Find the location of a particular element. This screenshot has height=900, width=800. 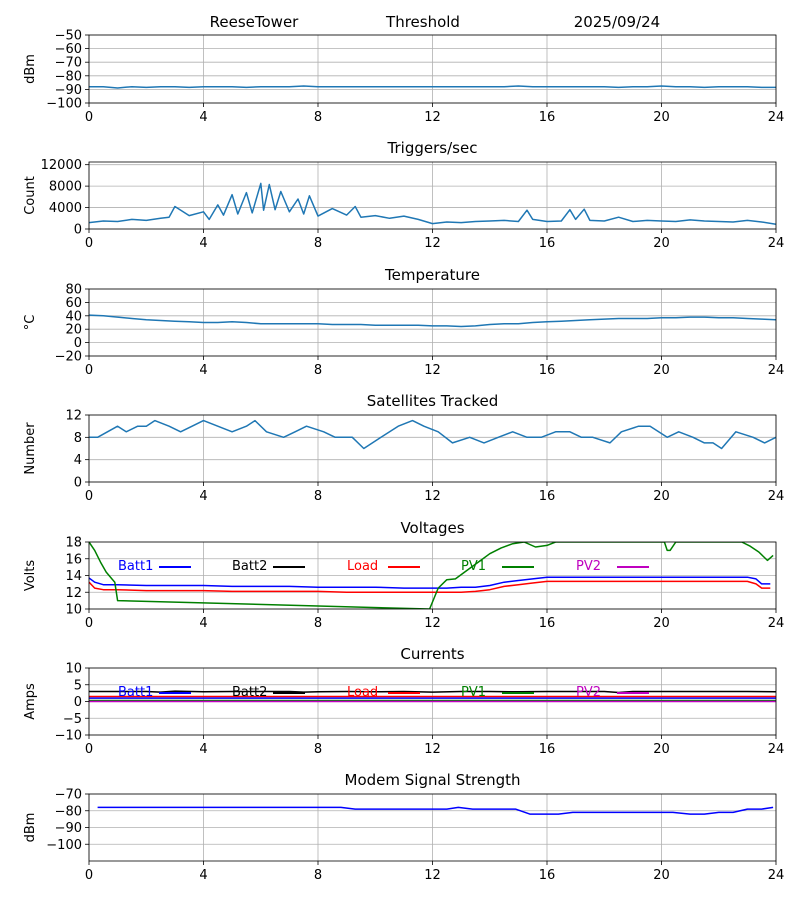

y-tick-label: −5 is located at coordinates (72, 719).